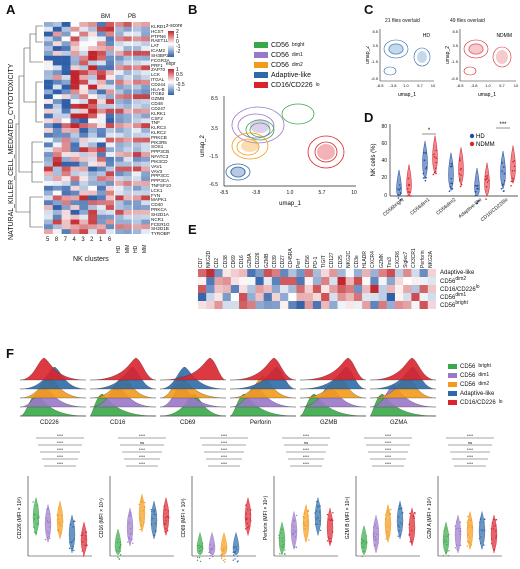 This screenshot has height=569, width=520. I want to click on gene-label: CSF2, so click(157, 118).